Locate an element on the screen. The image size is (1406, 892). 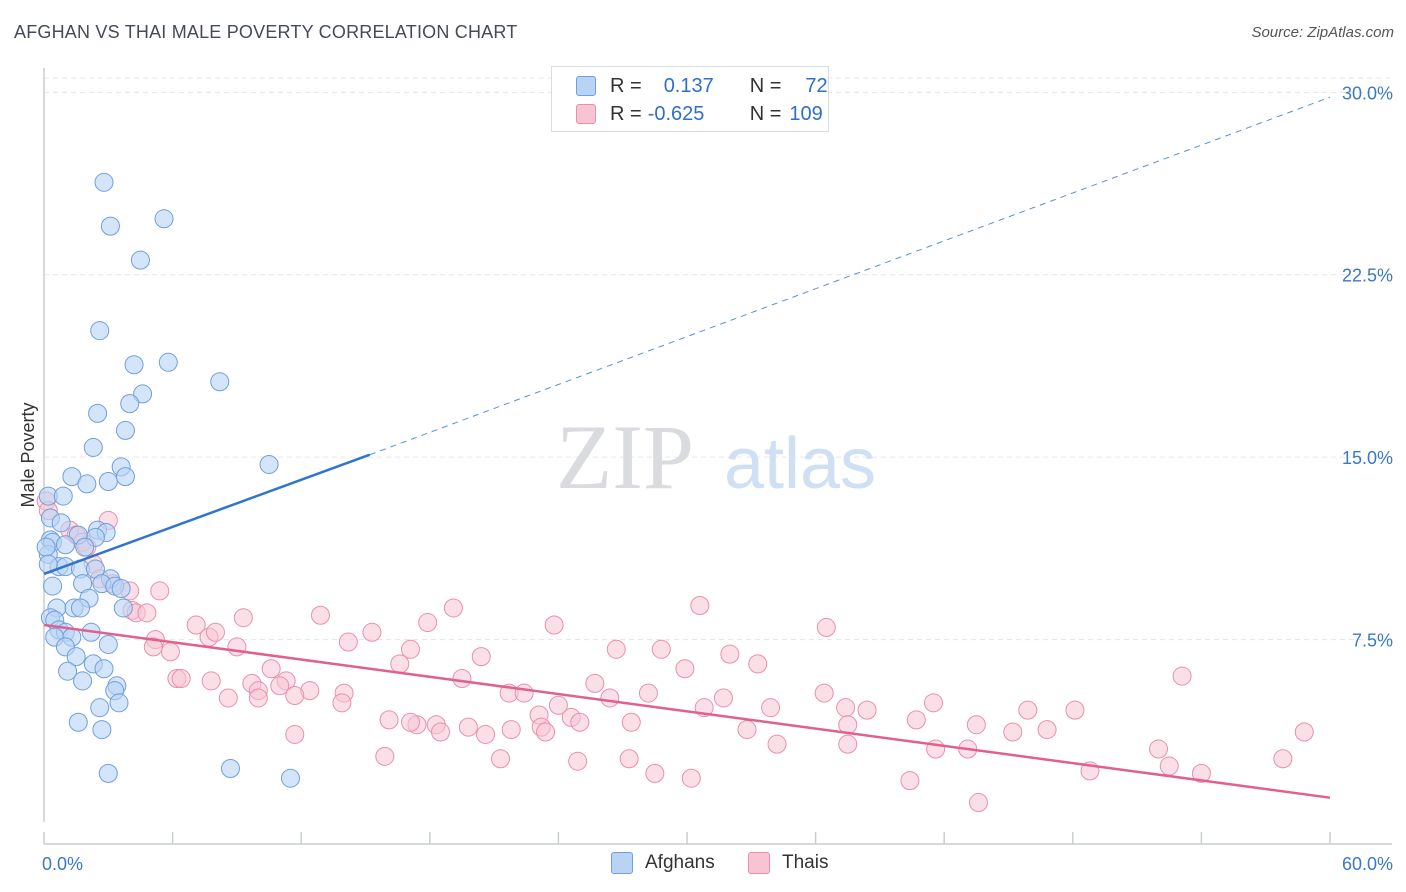
series-legend: Afghans Thais is located at coordinates (703, 865).